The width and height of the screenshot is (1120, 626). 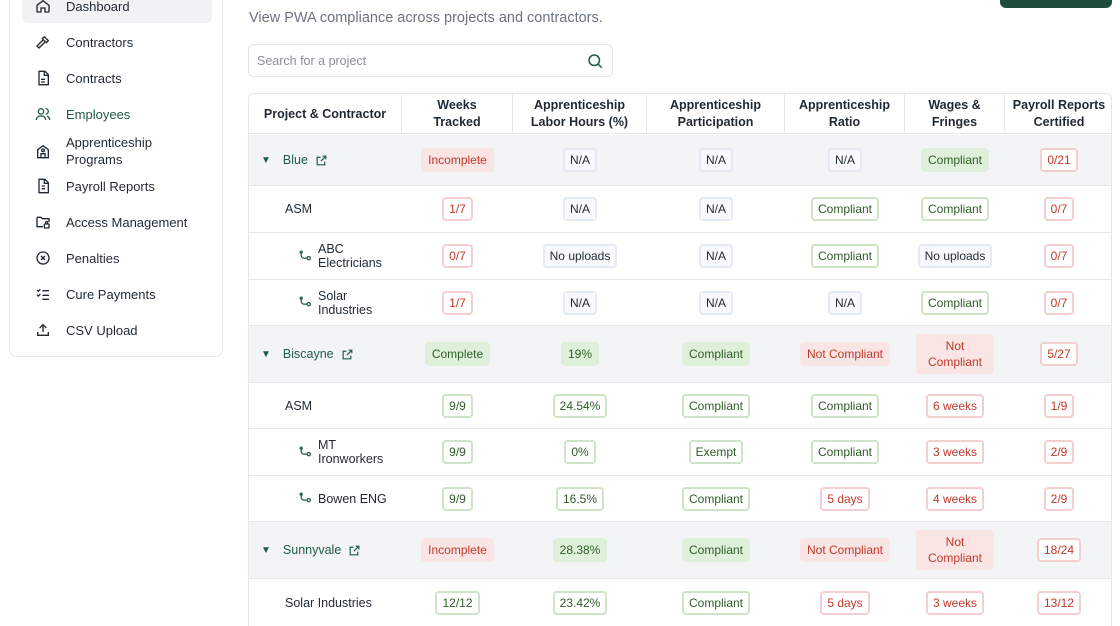 What do you see at coordinates (421, 60) in the screenshot?
I see `search-input` at bounding box center [421, 60].